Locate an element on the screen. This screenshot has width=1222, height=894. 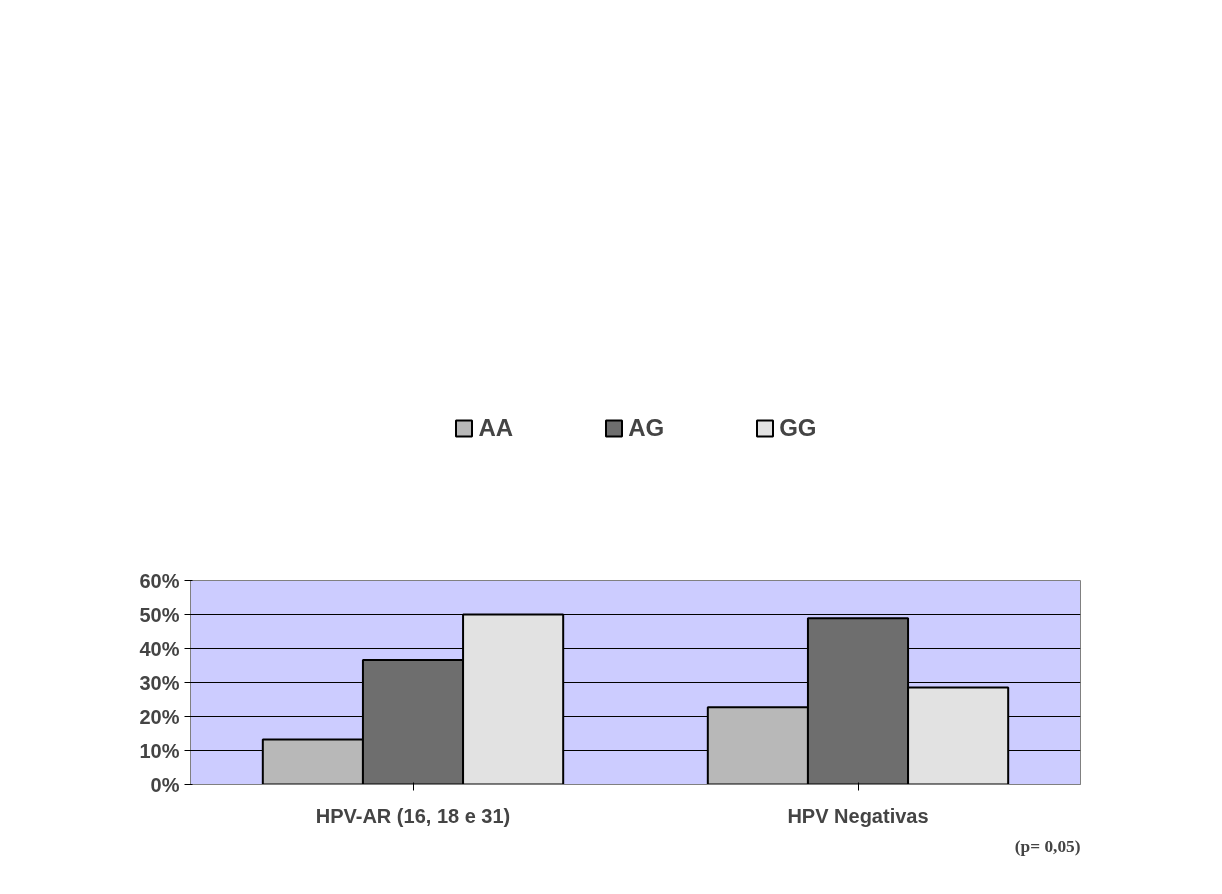
y-tick-label: 30% is located at coordinates (159, 682).